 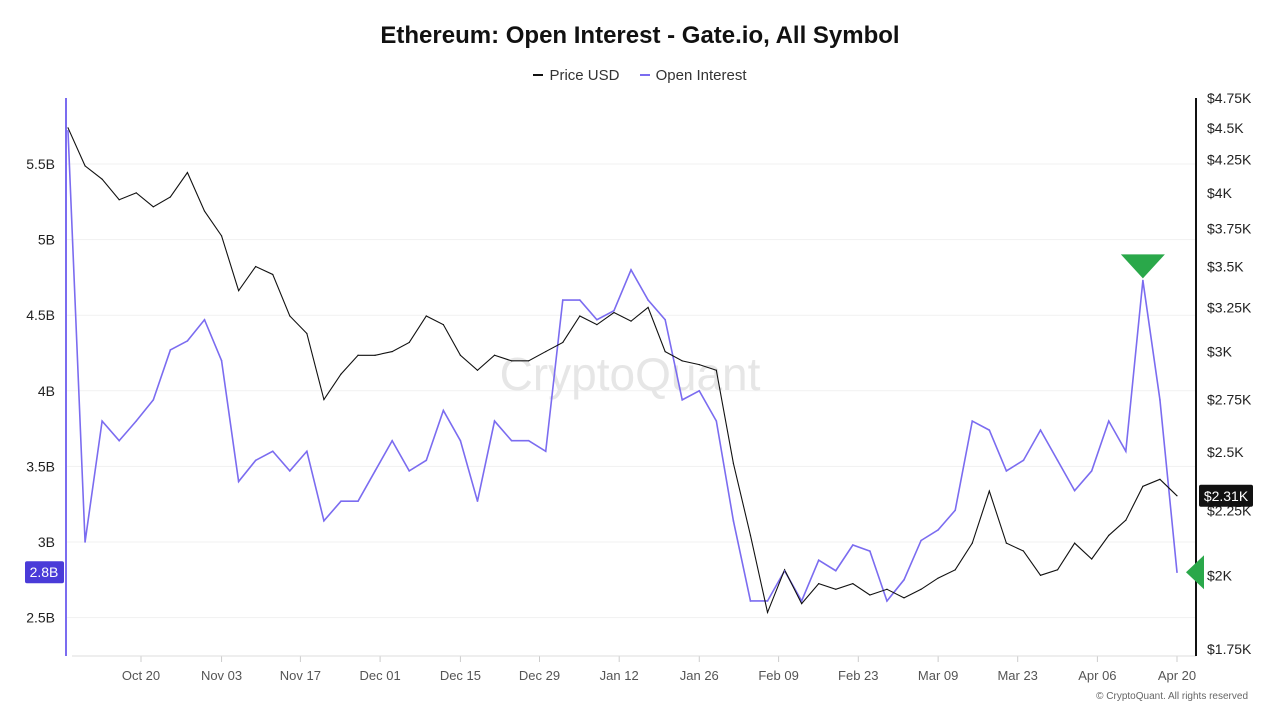 What do you see at coordinates (40, 466) in the screenshot?
I see `left-axis-tick-label: 3.5B` at bounding box center [40, 466].